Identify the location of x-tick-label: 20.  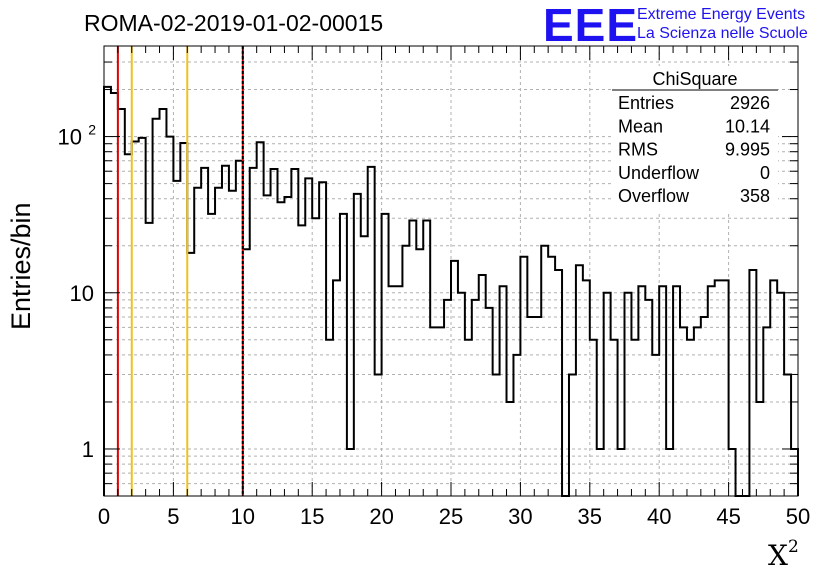
(381, 516).